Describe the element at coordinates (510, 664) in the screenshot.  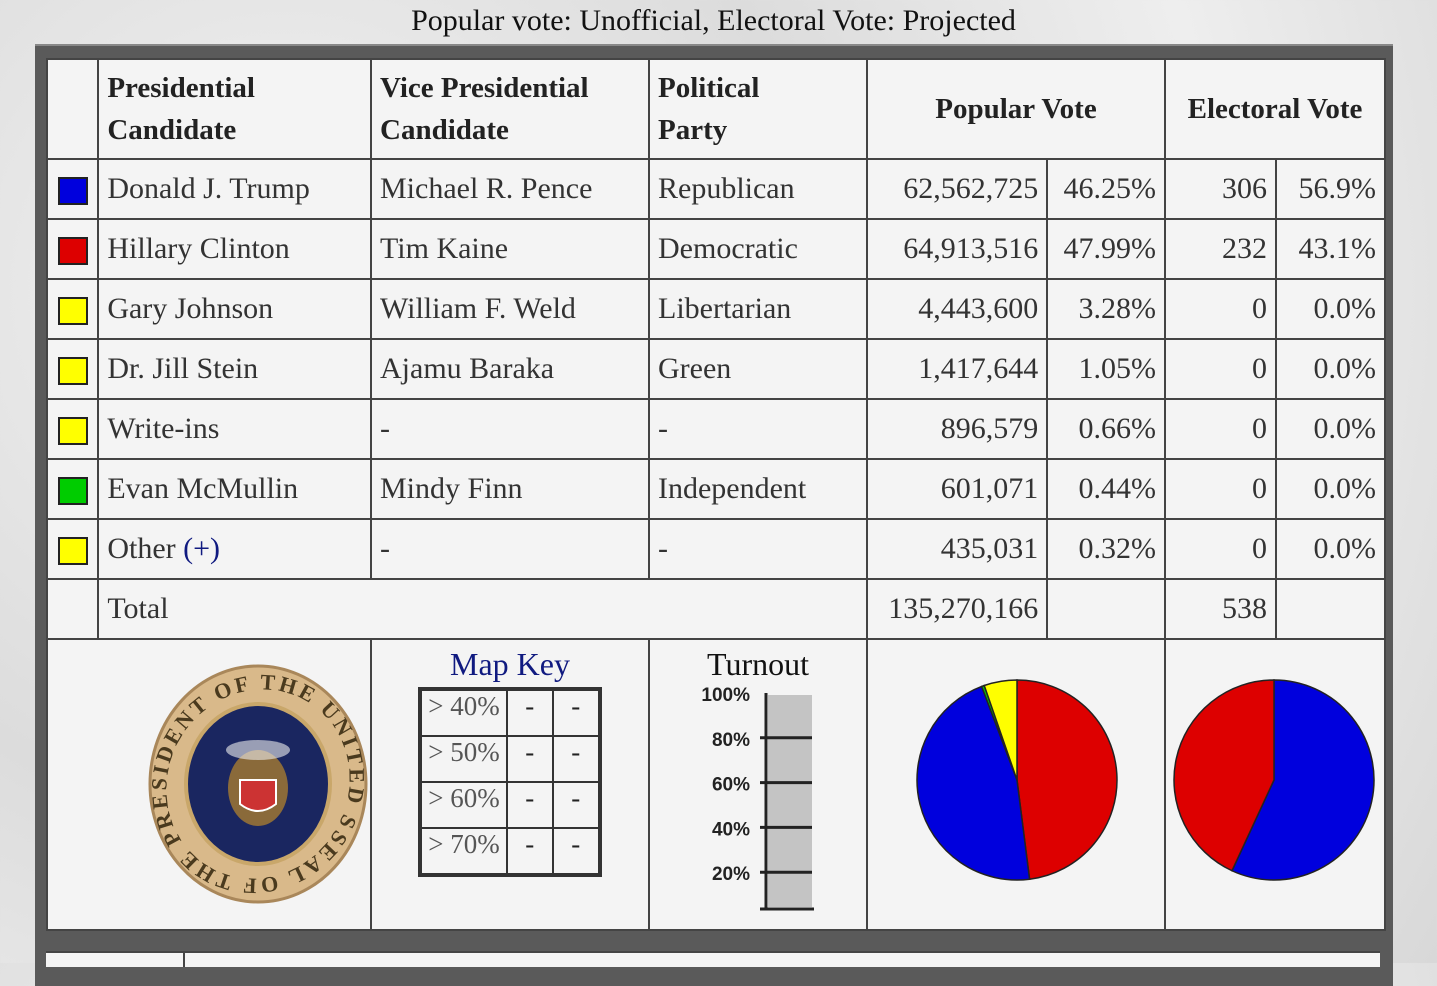
I see `map-key-title: Map Key` at that location.